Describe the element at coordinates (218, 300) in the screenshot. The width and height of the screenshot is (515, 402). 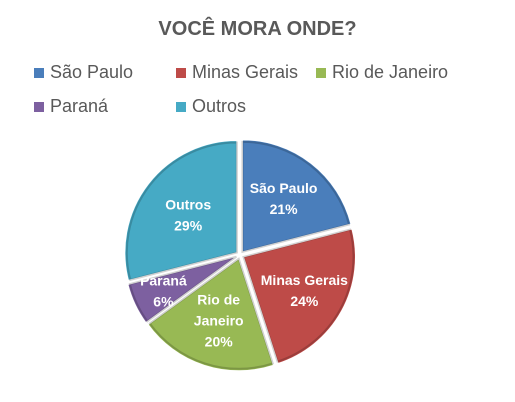
I see `slice-label-line: Rio de` at that location.